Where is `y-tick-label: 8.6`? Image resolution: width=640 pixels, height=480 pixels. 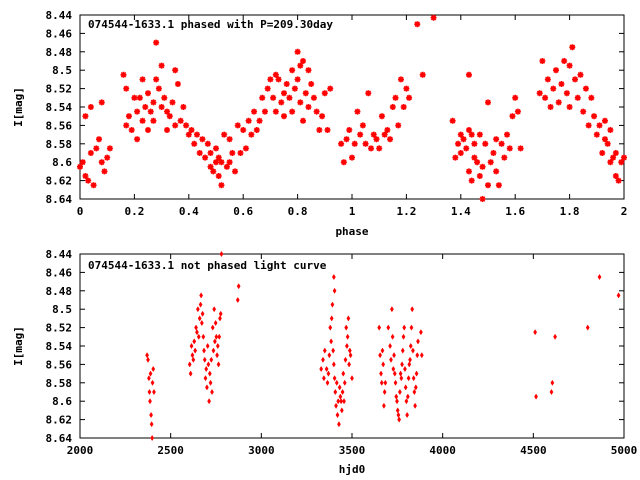 y-tick-label: 8.6 is located at coordinates (62, 401).